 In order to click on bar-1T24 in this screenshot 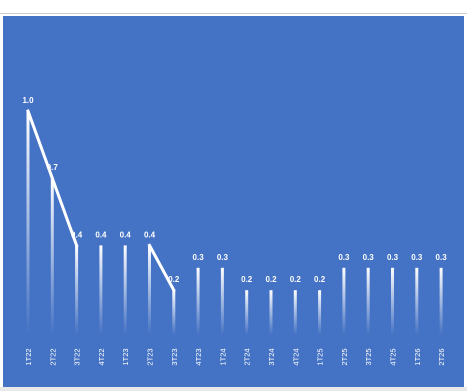, I will do `click(222, 301)`.